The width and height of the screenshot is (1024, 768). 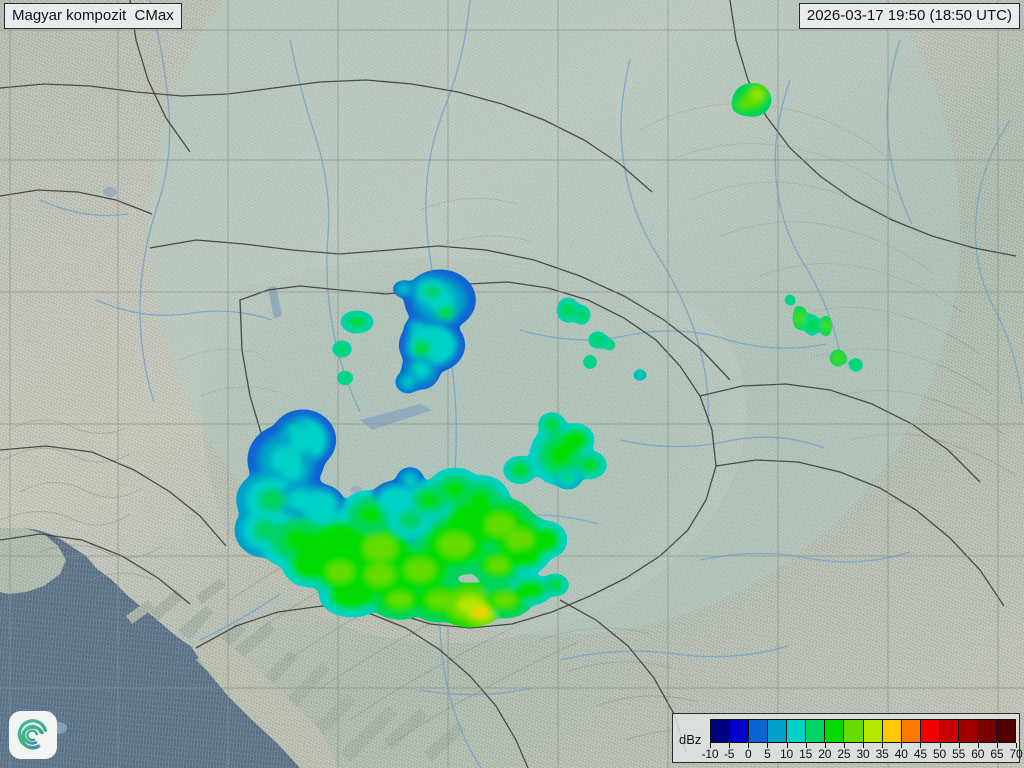 What do you see at coordinates (901, 754) in the screenshot?
I see `dbz-tick-label: 40` at bounding box center [901, 754].